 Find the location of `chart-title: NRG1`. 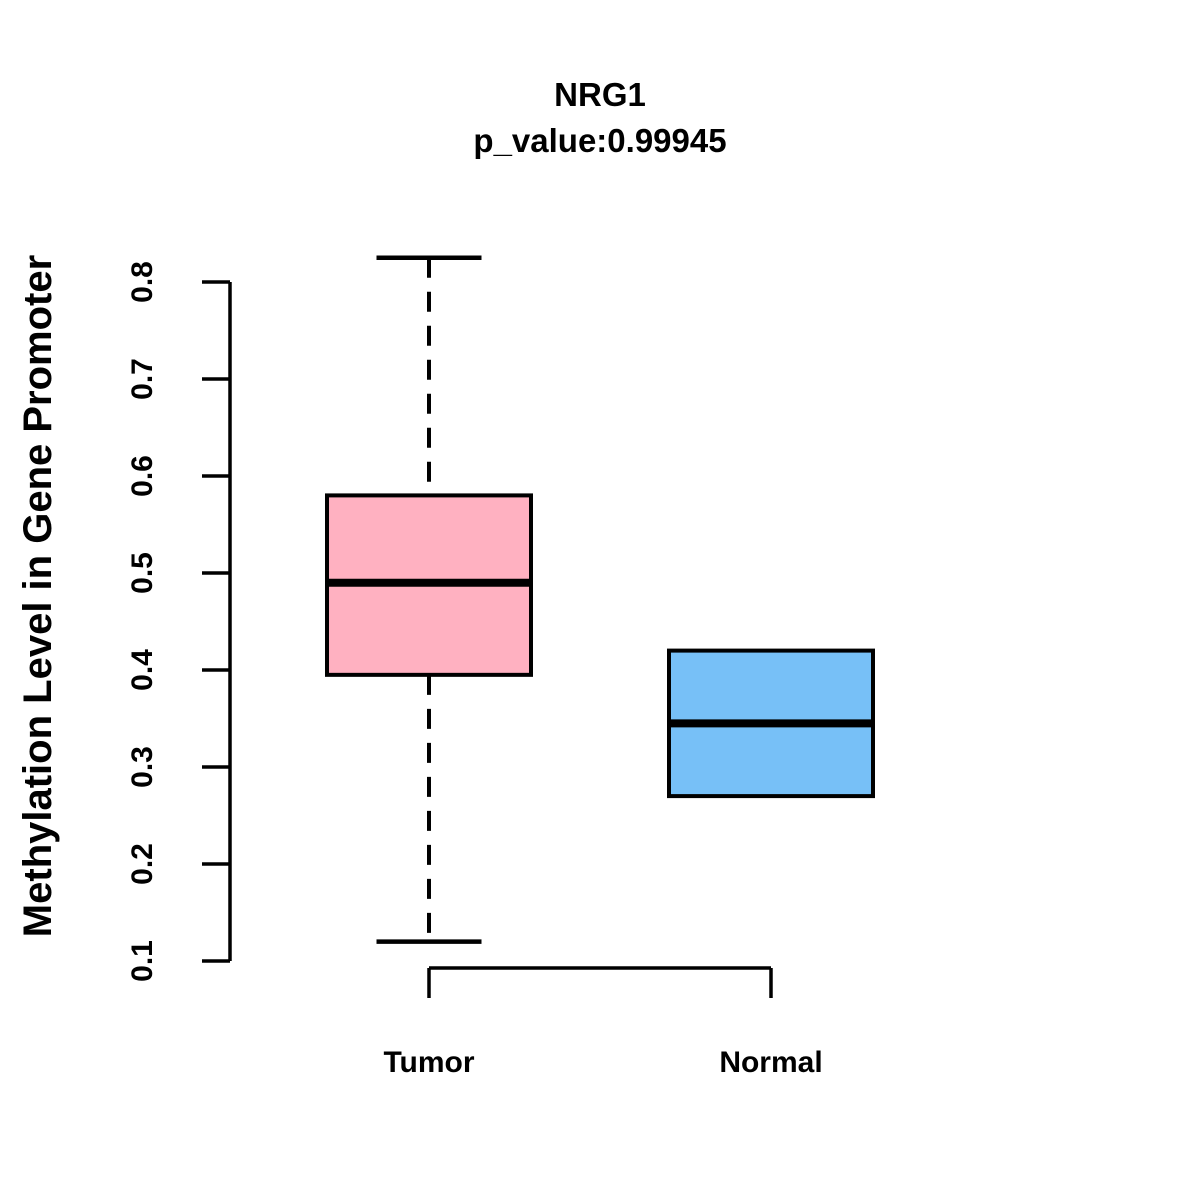

chart-title: NRG1 is located at coordinates (600, 94).